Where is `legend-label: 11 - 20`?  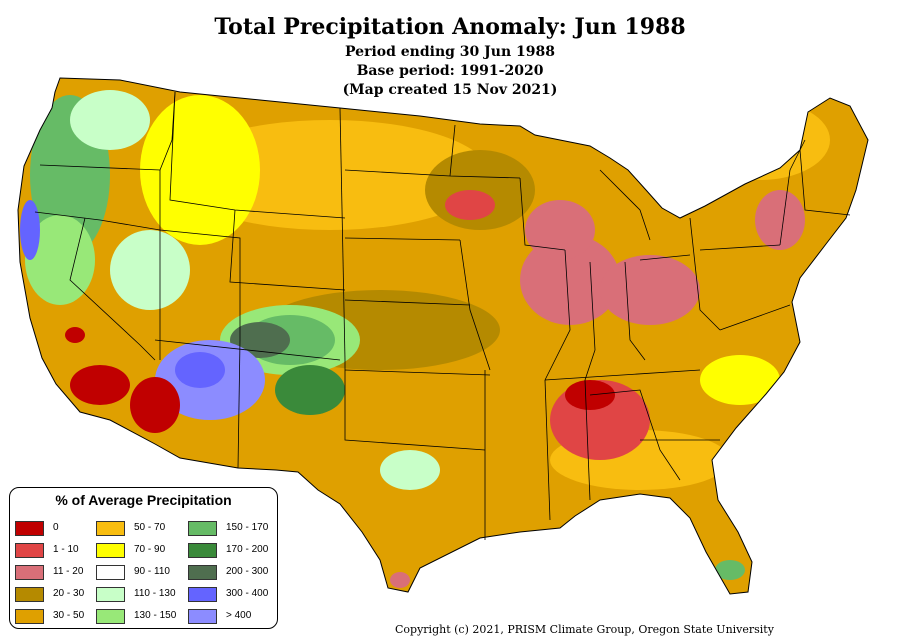
legend-label: 11 - 20 is located at coordinates (68, 571).